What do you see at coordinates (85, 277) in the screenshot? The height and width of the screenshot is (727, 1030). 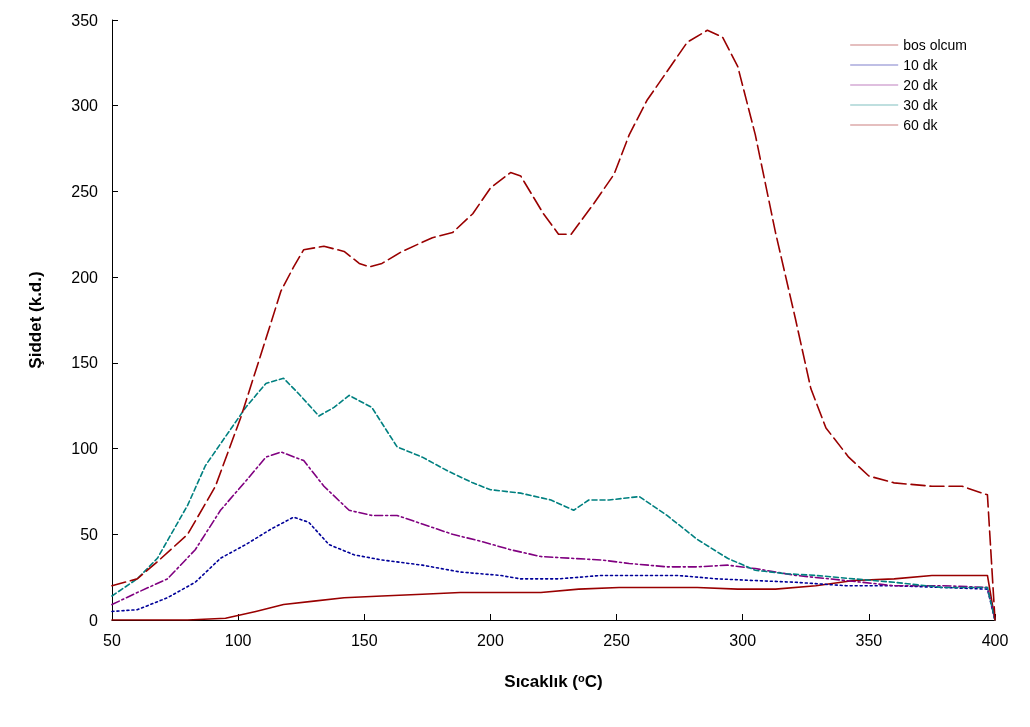 I see `y-tick-label: 200` at bounding box center [85, 277].